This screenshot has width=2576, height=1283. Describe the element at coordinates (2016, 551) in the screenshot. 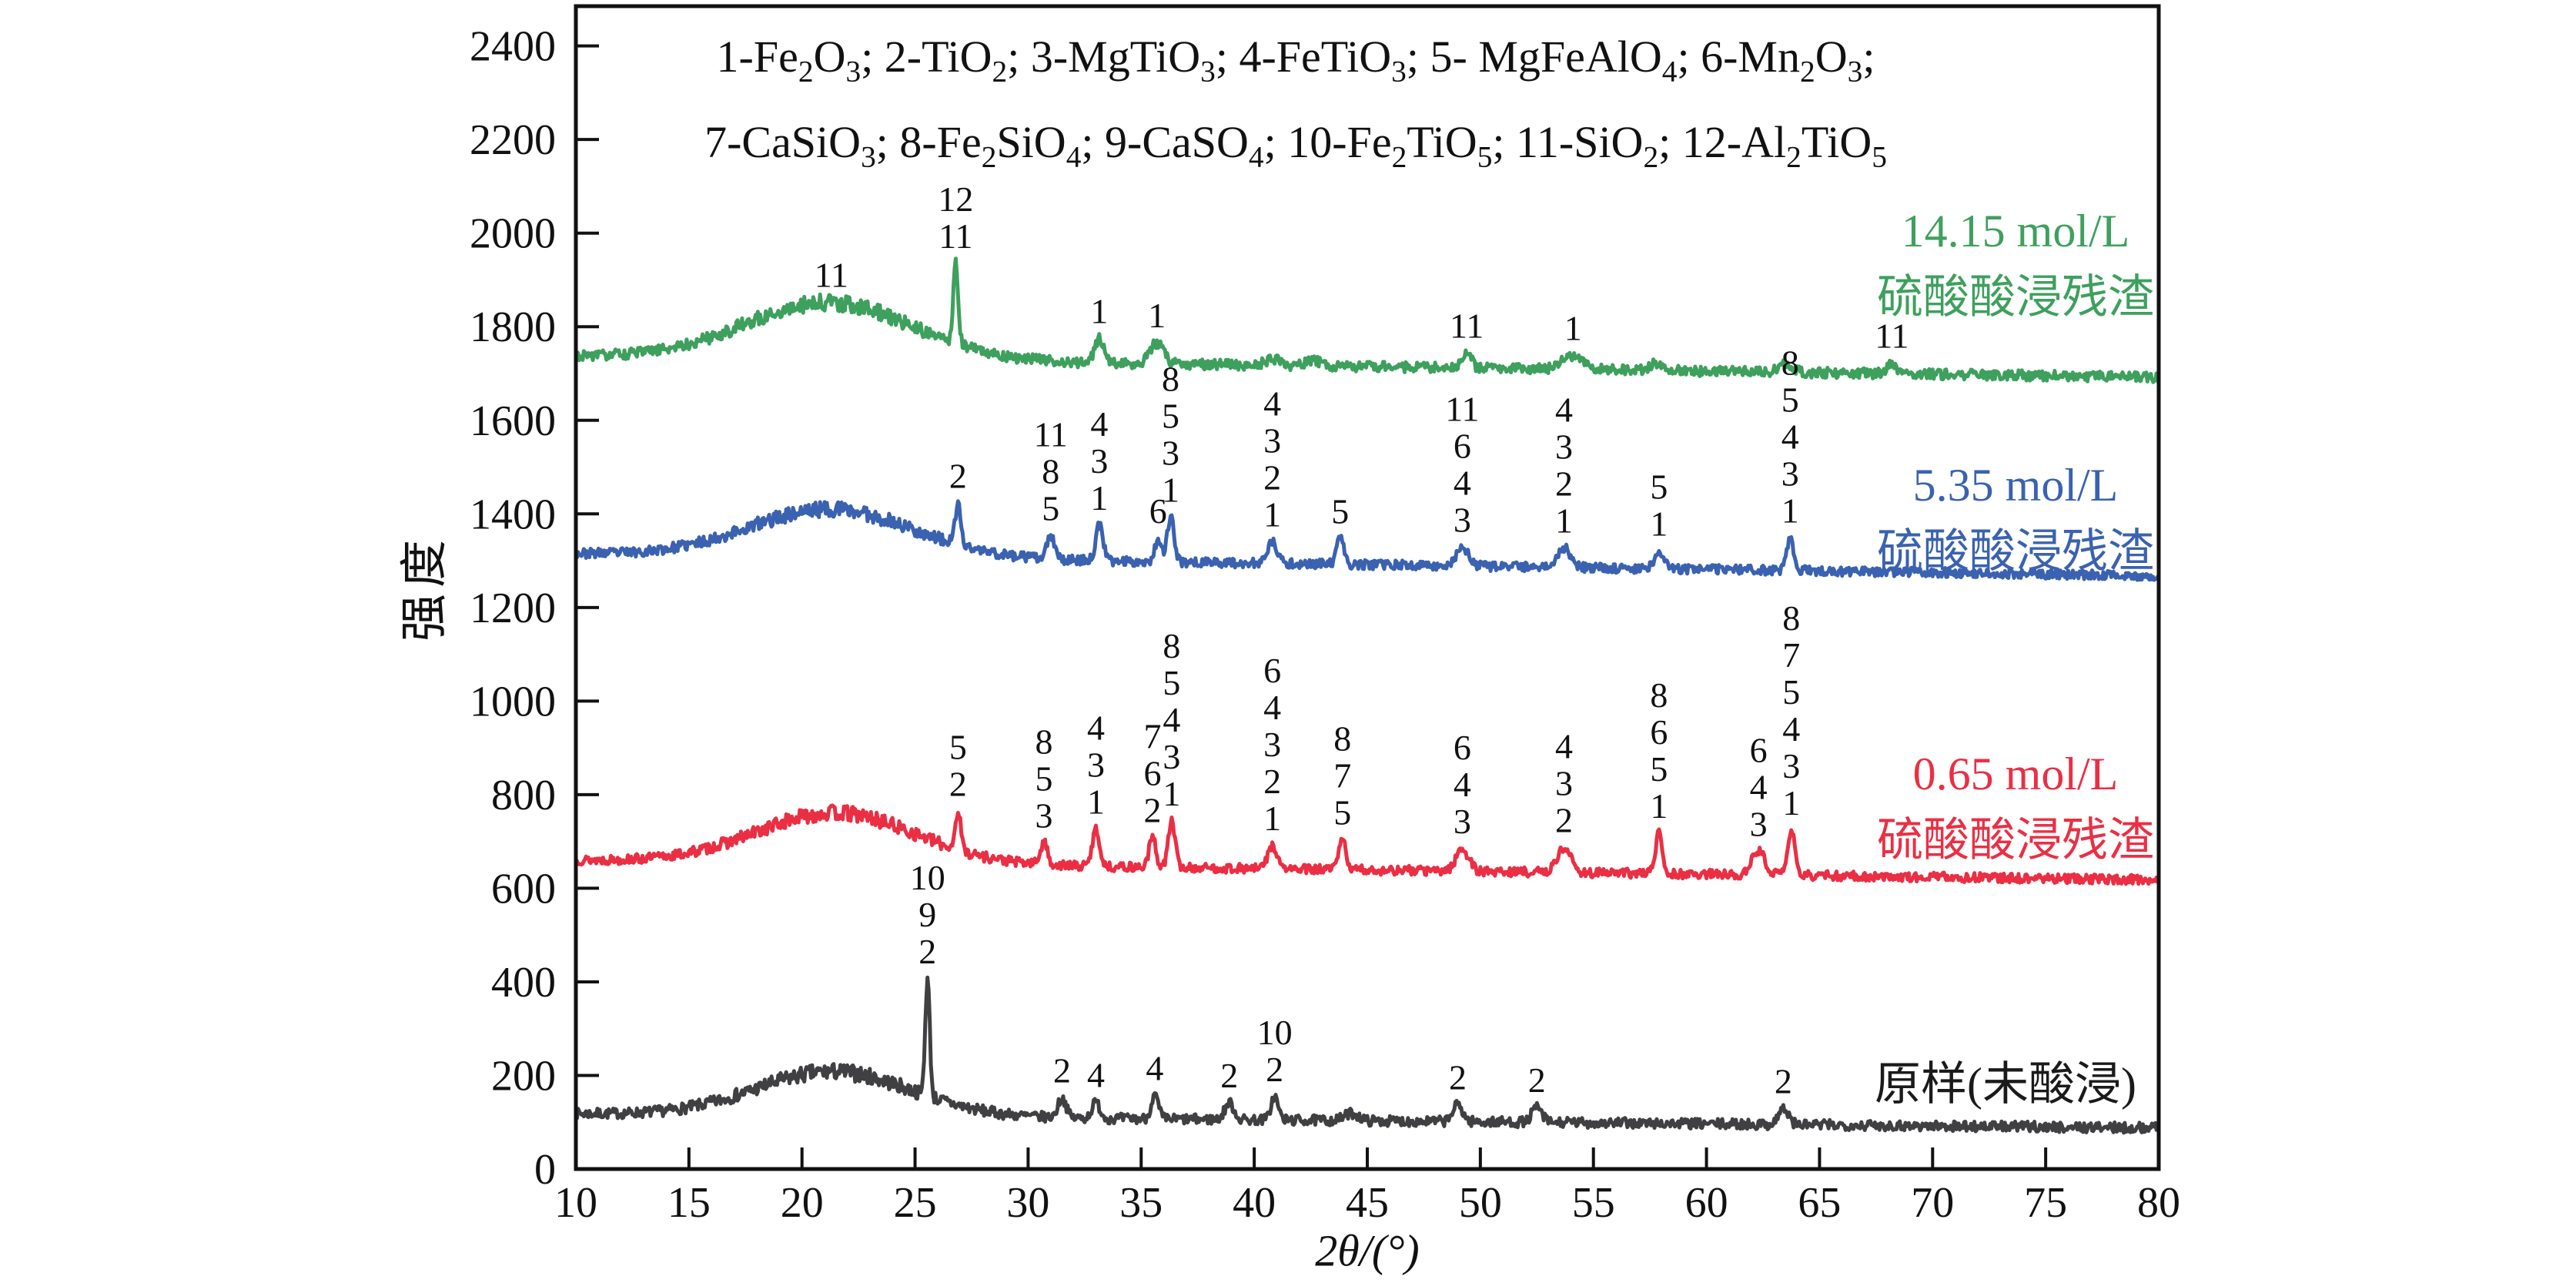

I see `series-label-2: 硫酸酸浸残渣` at that location.